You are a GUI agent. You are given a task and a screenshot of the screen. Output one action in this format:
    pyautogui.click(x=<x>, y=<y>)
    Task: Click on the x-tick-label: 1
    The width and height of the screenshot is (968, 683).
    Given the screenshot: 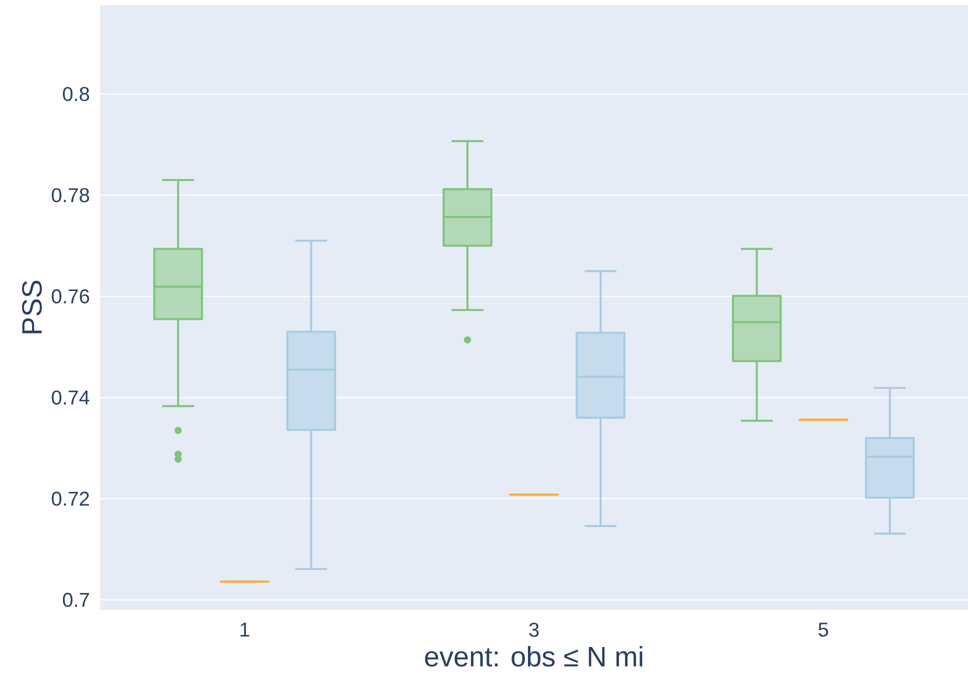 What is the action you would take?
    pyautogui.click(x=245, y=629)
    